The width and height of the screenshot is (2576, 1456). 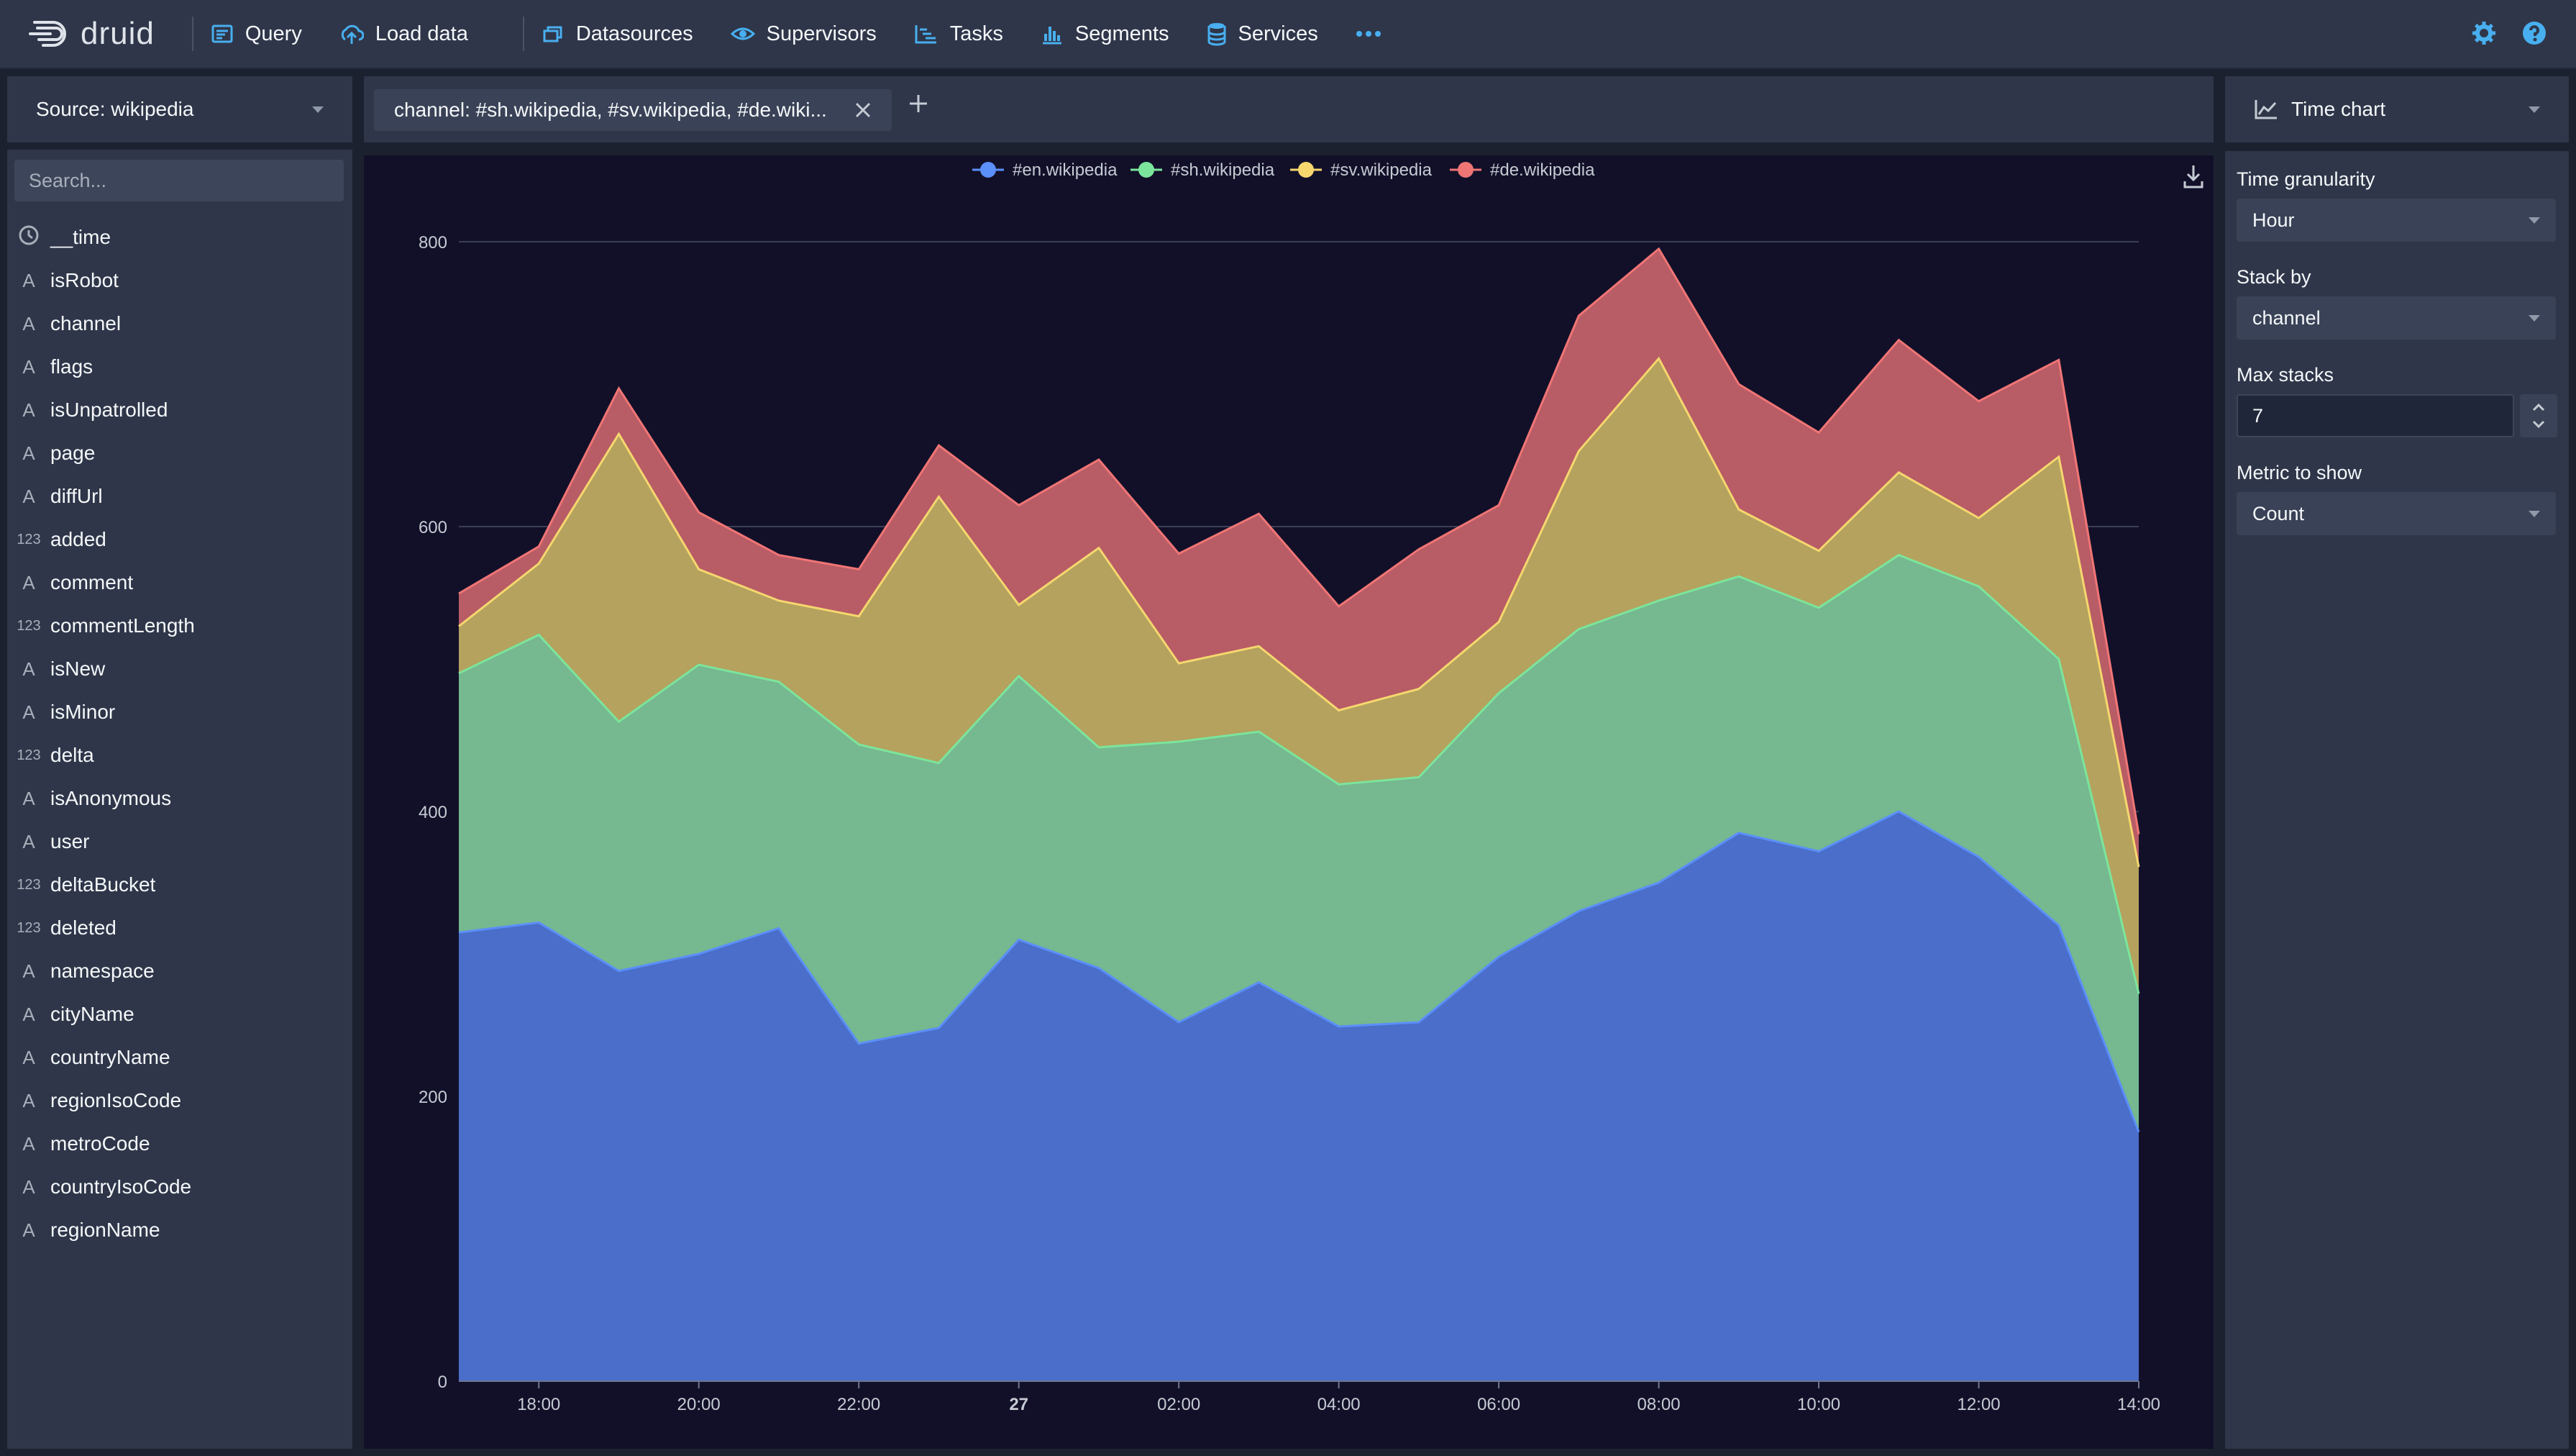 I want to click on help-icon, so click(x=2534, y=33).